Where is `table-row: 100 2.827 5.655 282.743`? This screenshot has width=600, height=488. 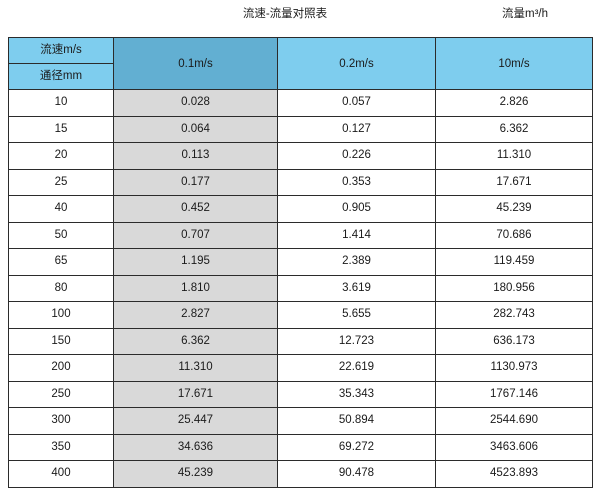
table-row: 100 2.827 5.655 282.743 is located at coordinates (300, 315).